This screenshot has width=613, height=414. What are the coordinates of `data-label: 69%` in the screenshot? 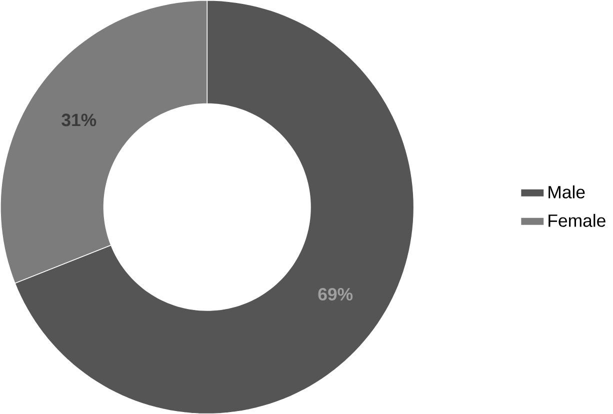 It's located at (335, 294).